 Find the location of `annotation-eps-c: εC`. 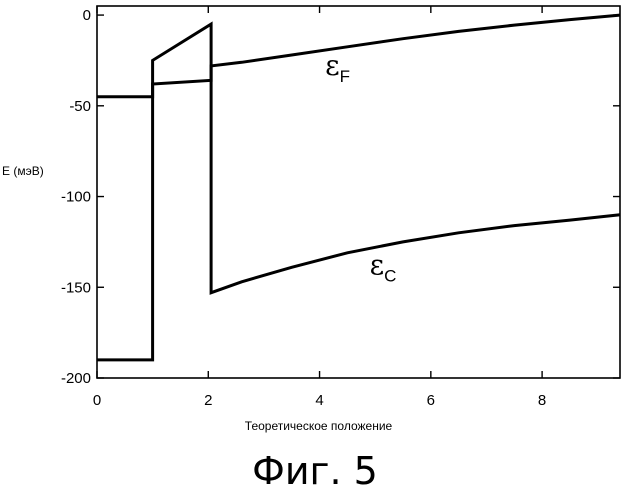

annotation-eps-c: εC is located at coordinates (383, 267).